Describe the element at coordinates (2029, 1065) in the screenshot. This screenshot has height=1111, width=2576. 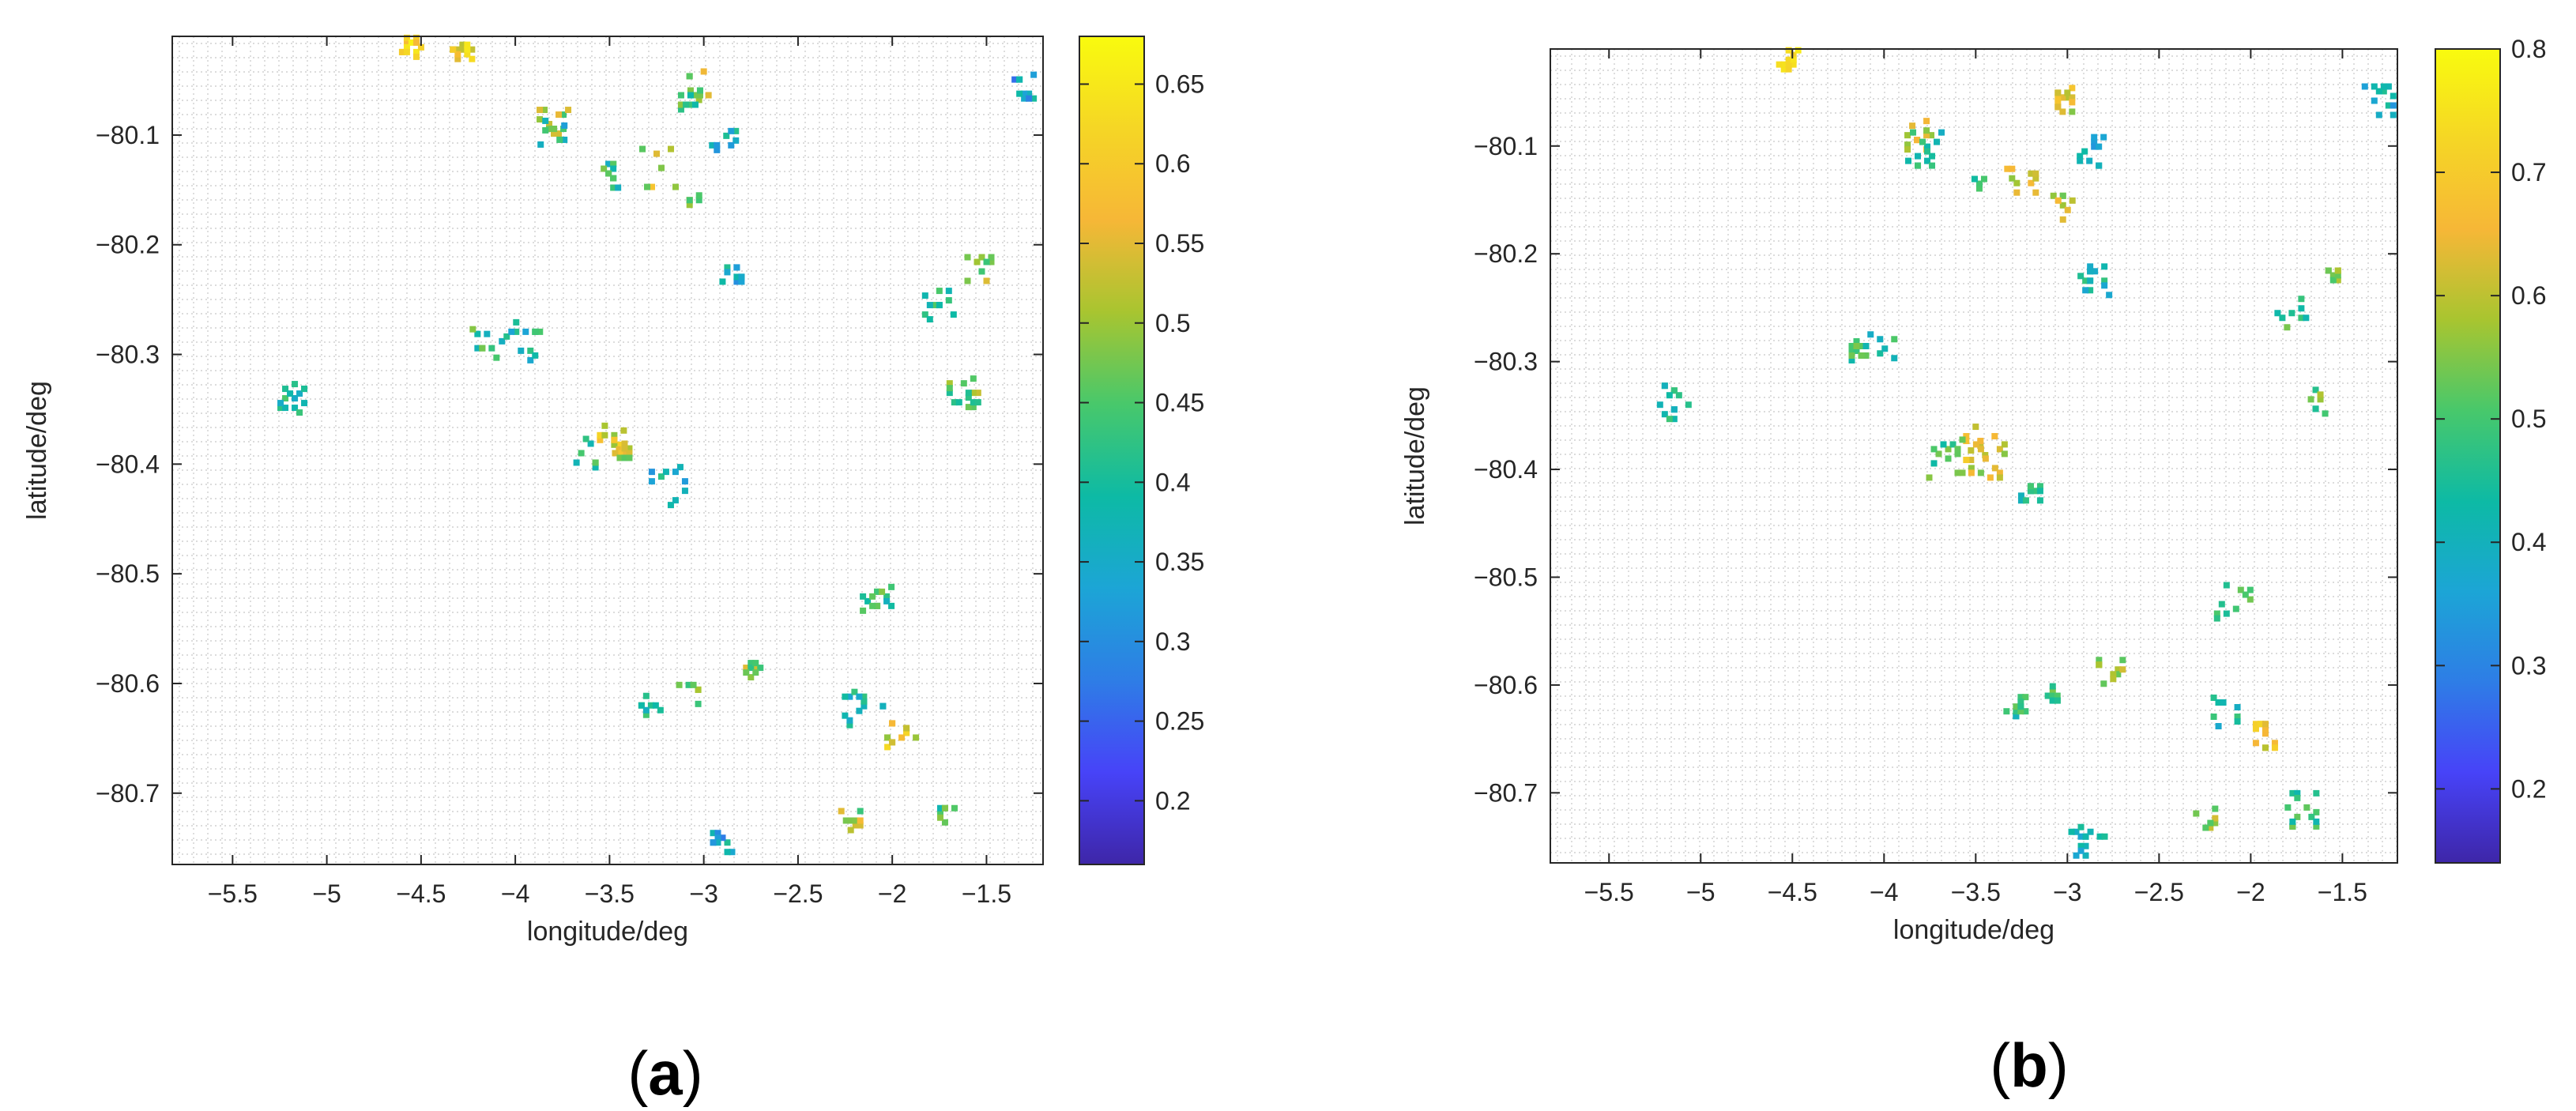
I see `panel-letter-b: b` at that location.